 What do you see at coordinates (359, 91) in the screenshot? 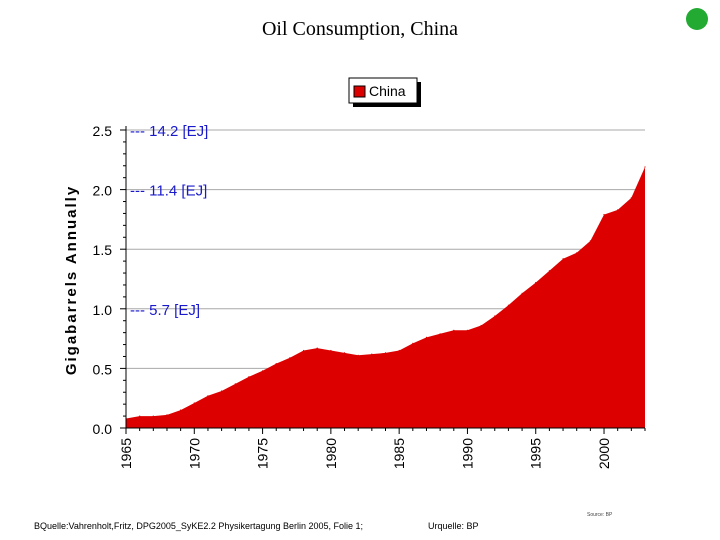
I see `legend-swatch` at bounding box center [359, 91].